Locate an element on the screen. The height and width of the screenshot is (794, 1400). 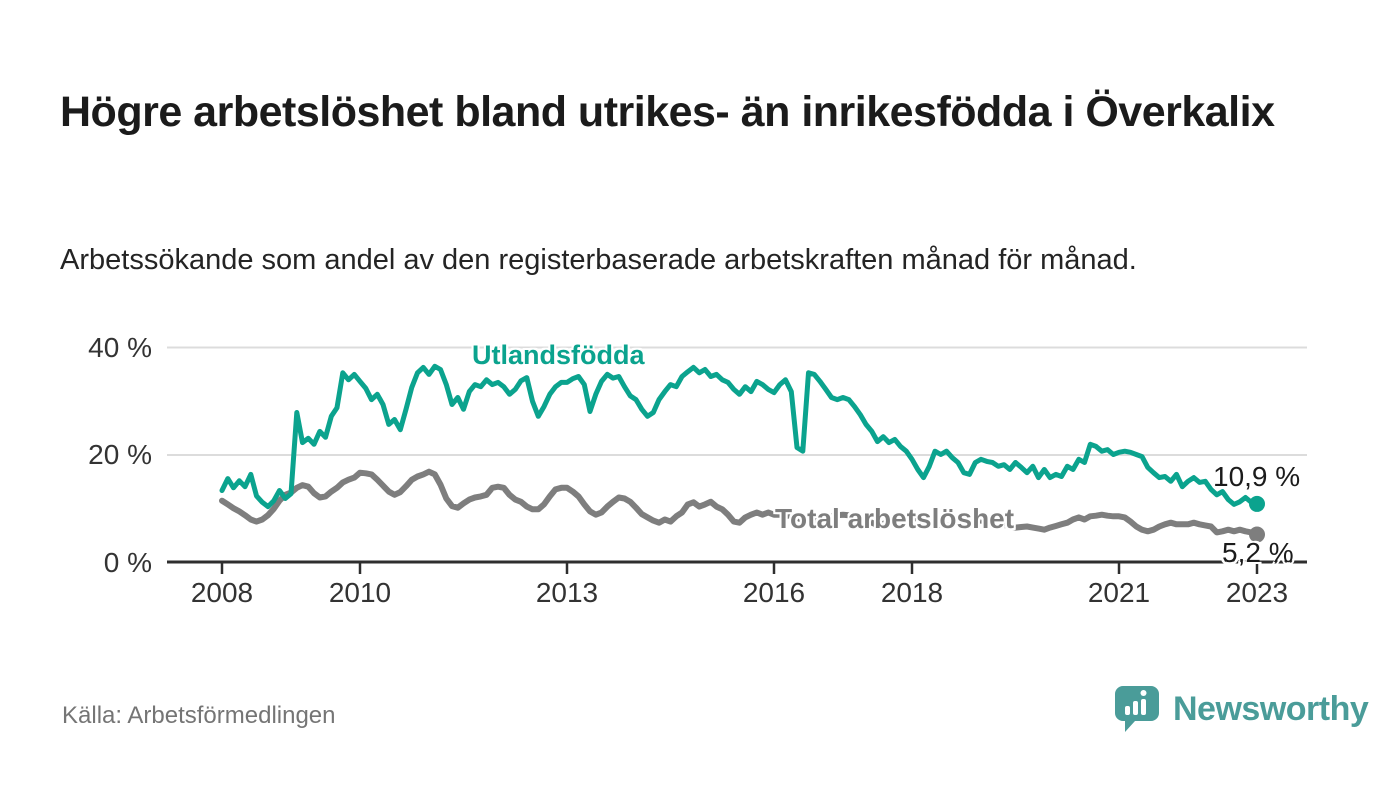
x-axis-tick-label: 2010 is located at coordinates (360, 592).